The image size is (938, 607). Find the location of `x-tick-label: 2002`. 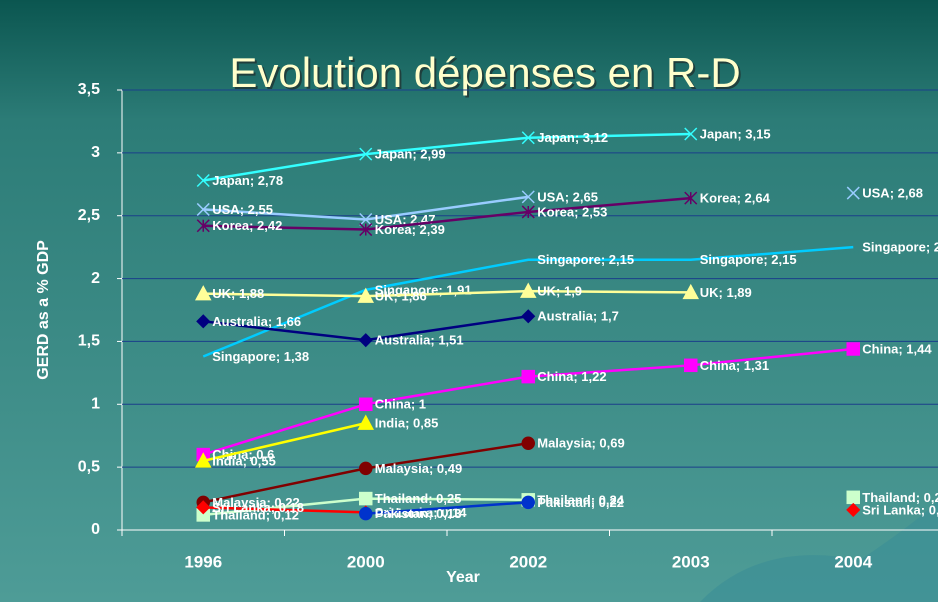

x-tick-label: 2002 is located at coordinates (528, 561).